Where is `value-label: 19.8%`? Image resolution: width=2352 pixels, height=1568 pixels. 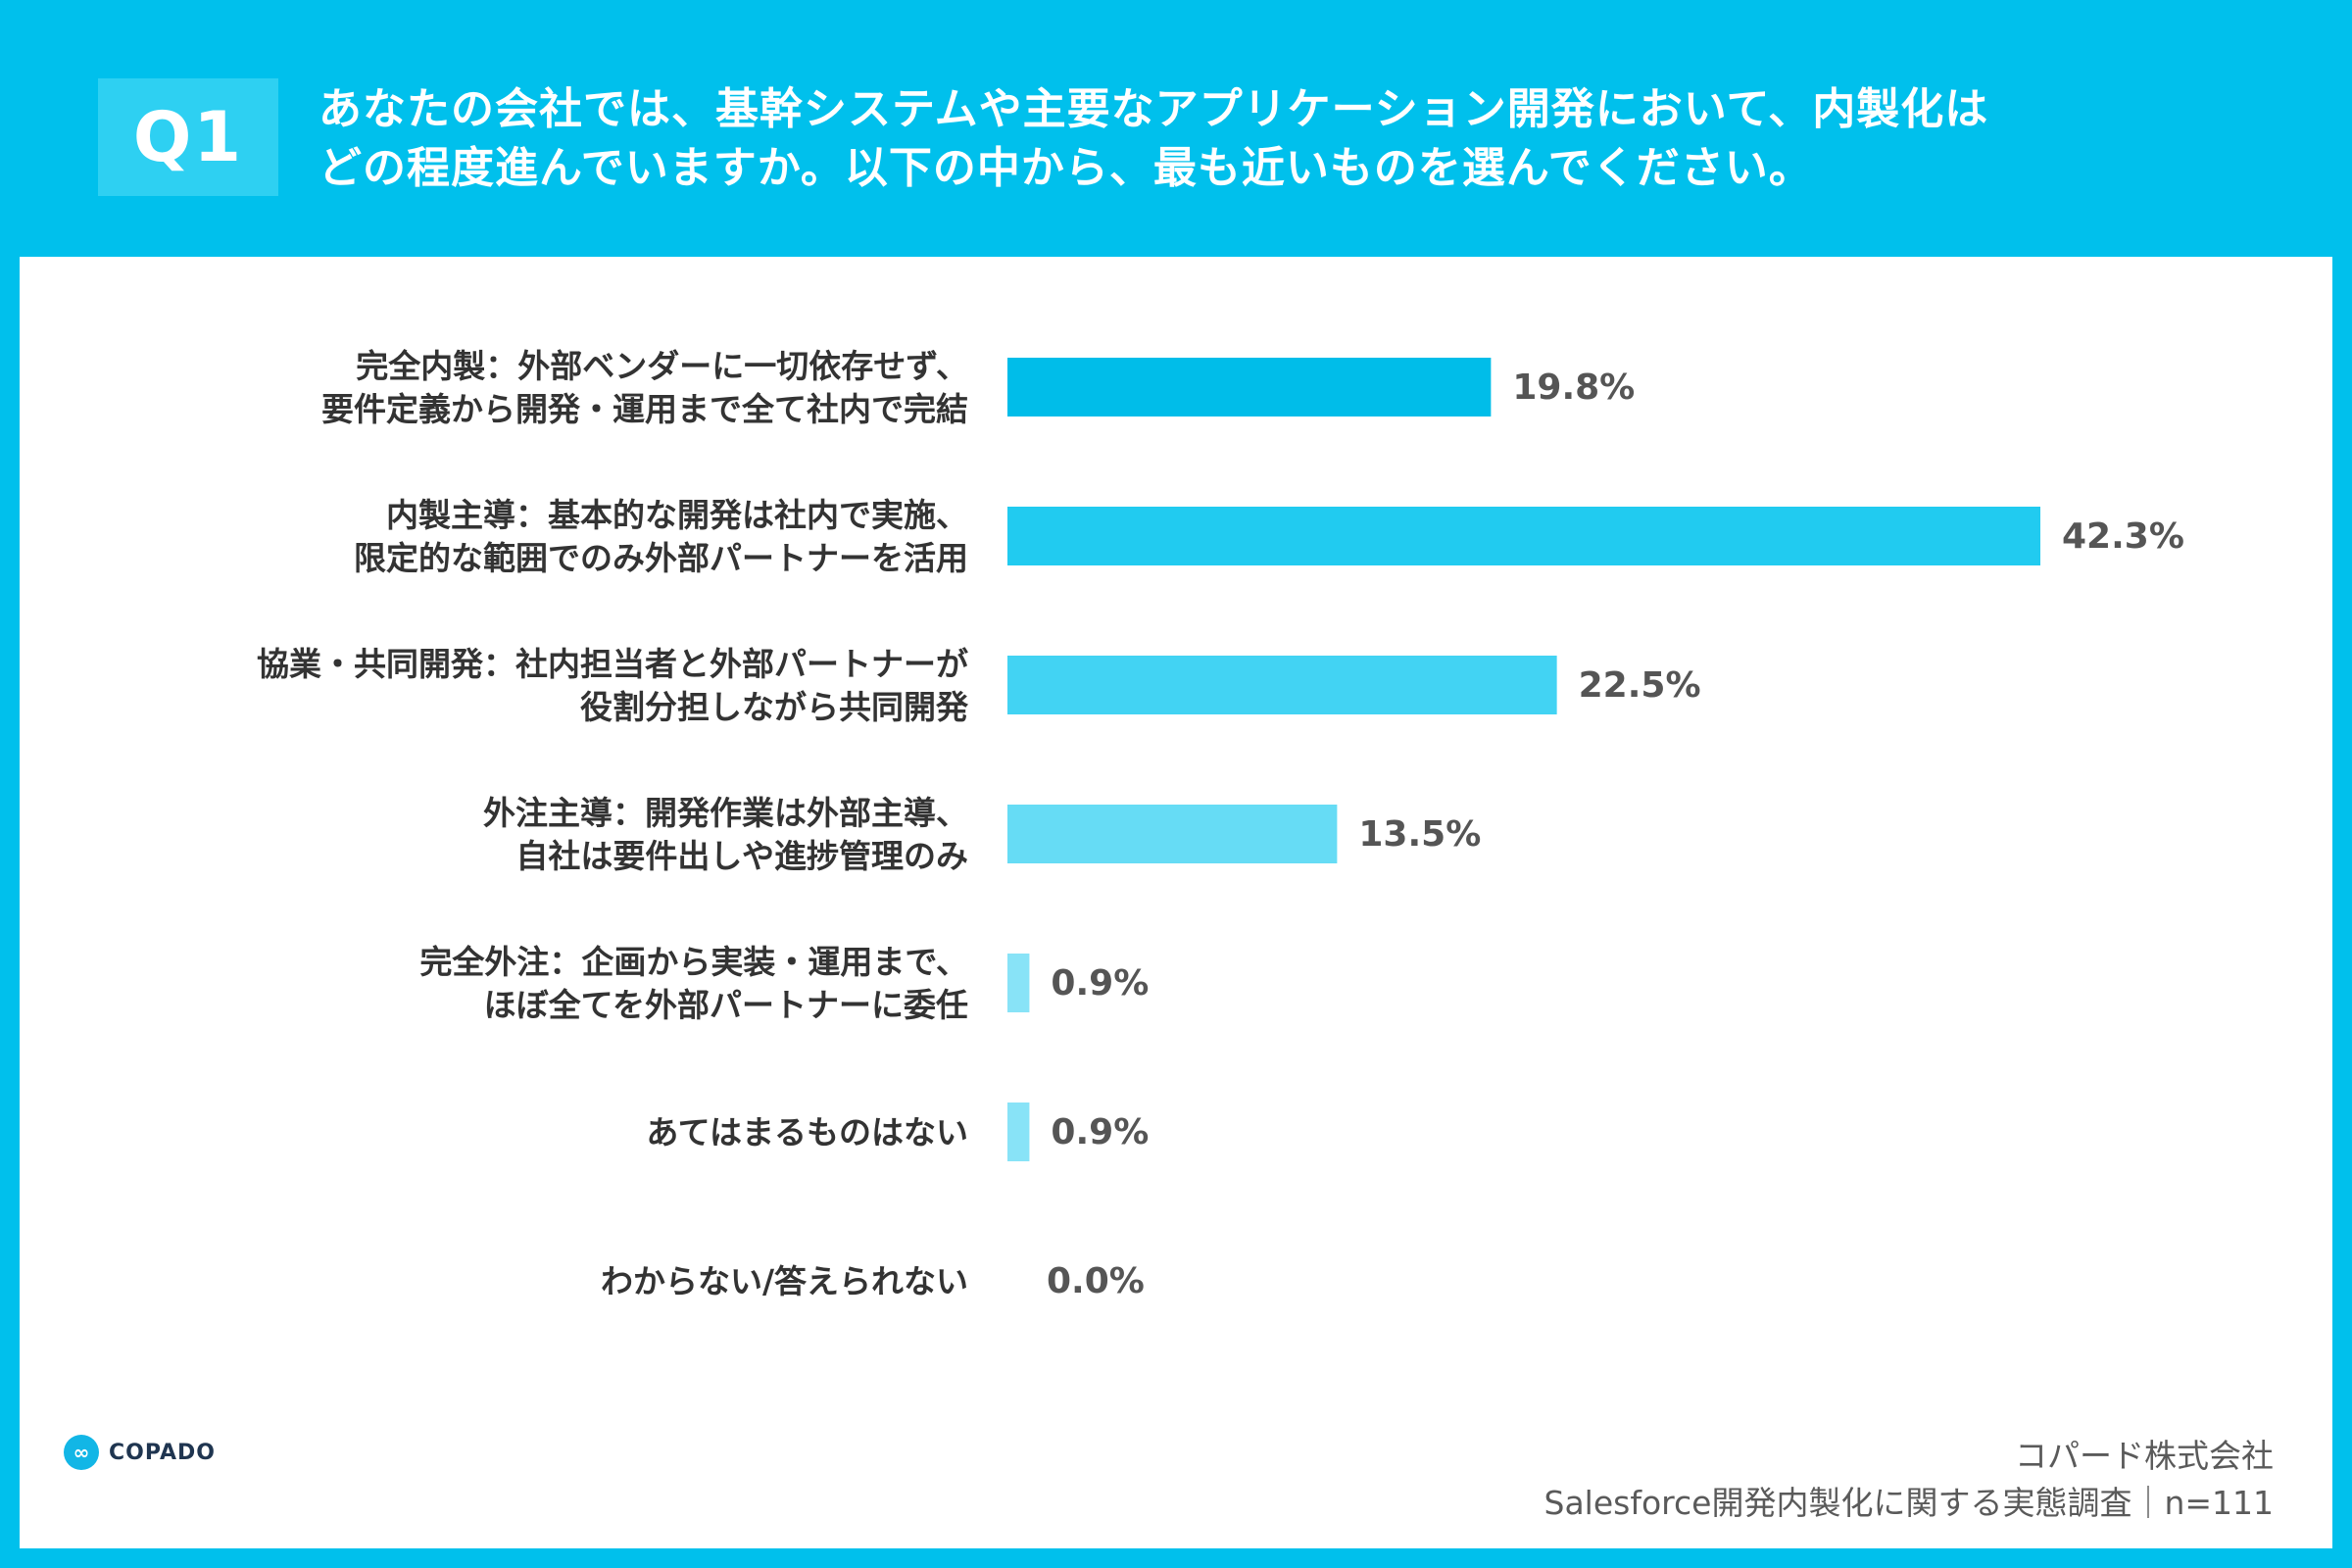
value-label: 19.8% is located at coordinates (1573, 388).